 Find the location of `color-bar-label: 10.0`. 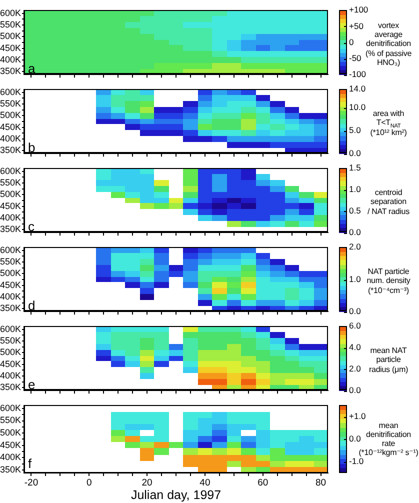

color-bar-label: 10.0 is located at coordinates (357, 107).